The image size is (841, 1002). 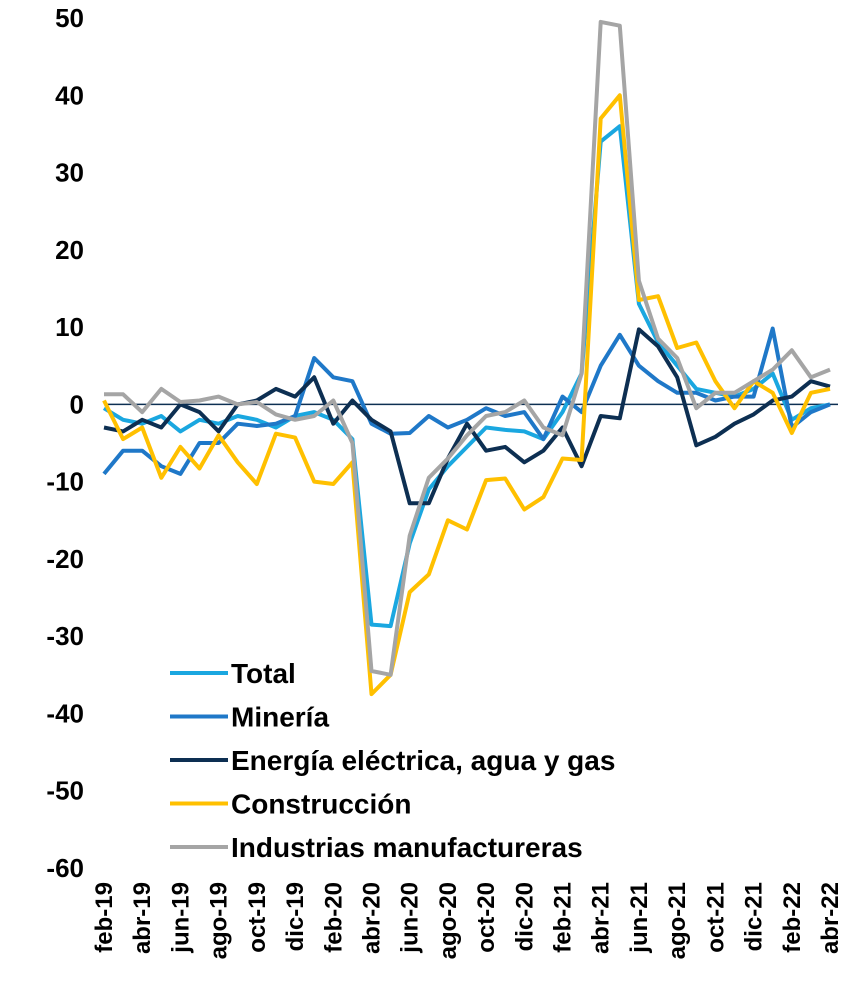 I want to click on x-tick-label: oct-19, so click(x=257, y=917).